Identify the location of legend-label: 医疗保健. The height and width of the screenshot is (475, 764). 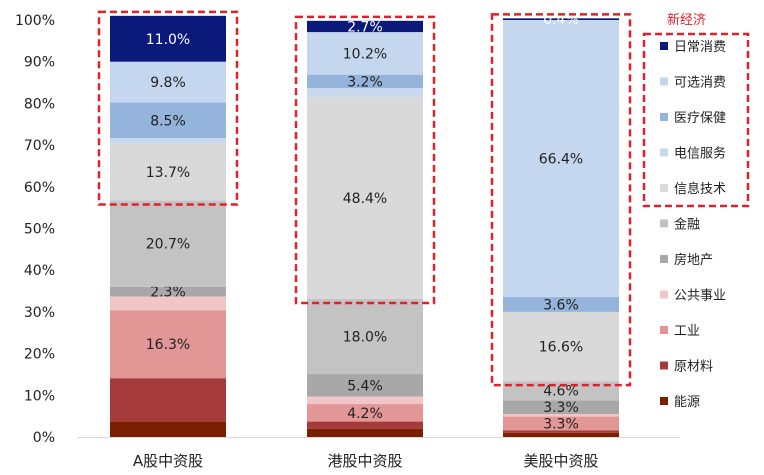
(700, 118).